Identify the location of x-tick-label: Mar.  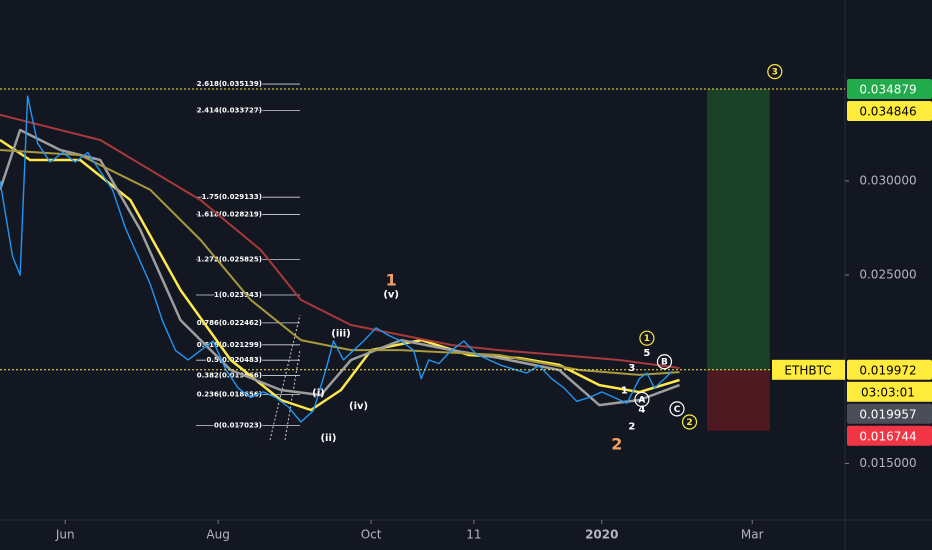
(752, 535).